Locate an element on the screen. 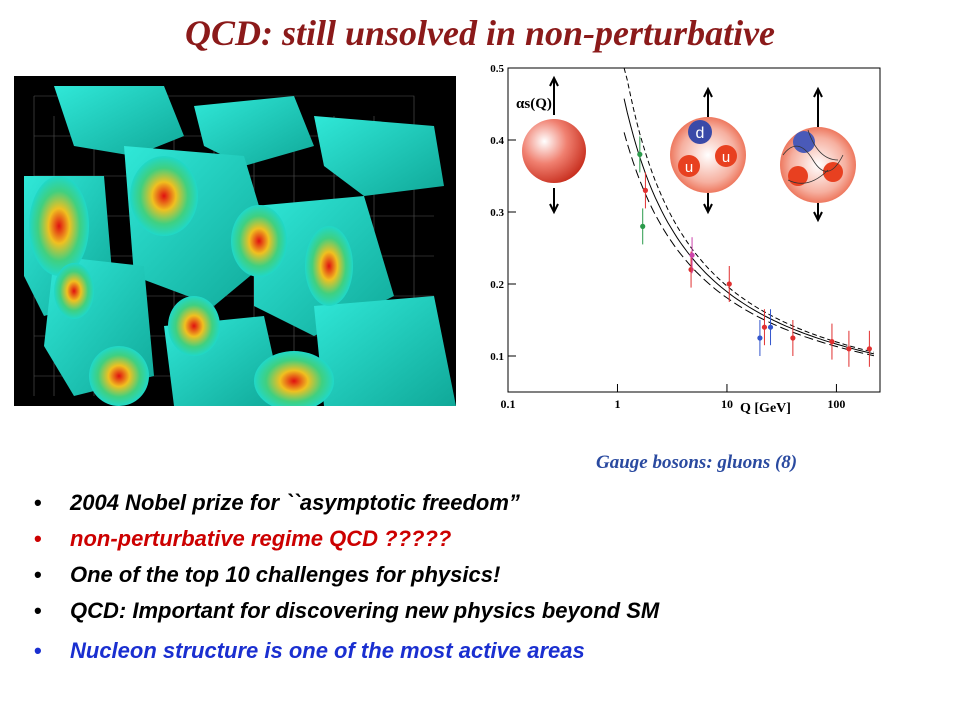  bullet-text: non-perturbative regime QCD ????? is located at coordinates (261, 538).